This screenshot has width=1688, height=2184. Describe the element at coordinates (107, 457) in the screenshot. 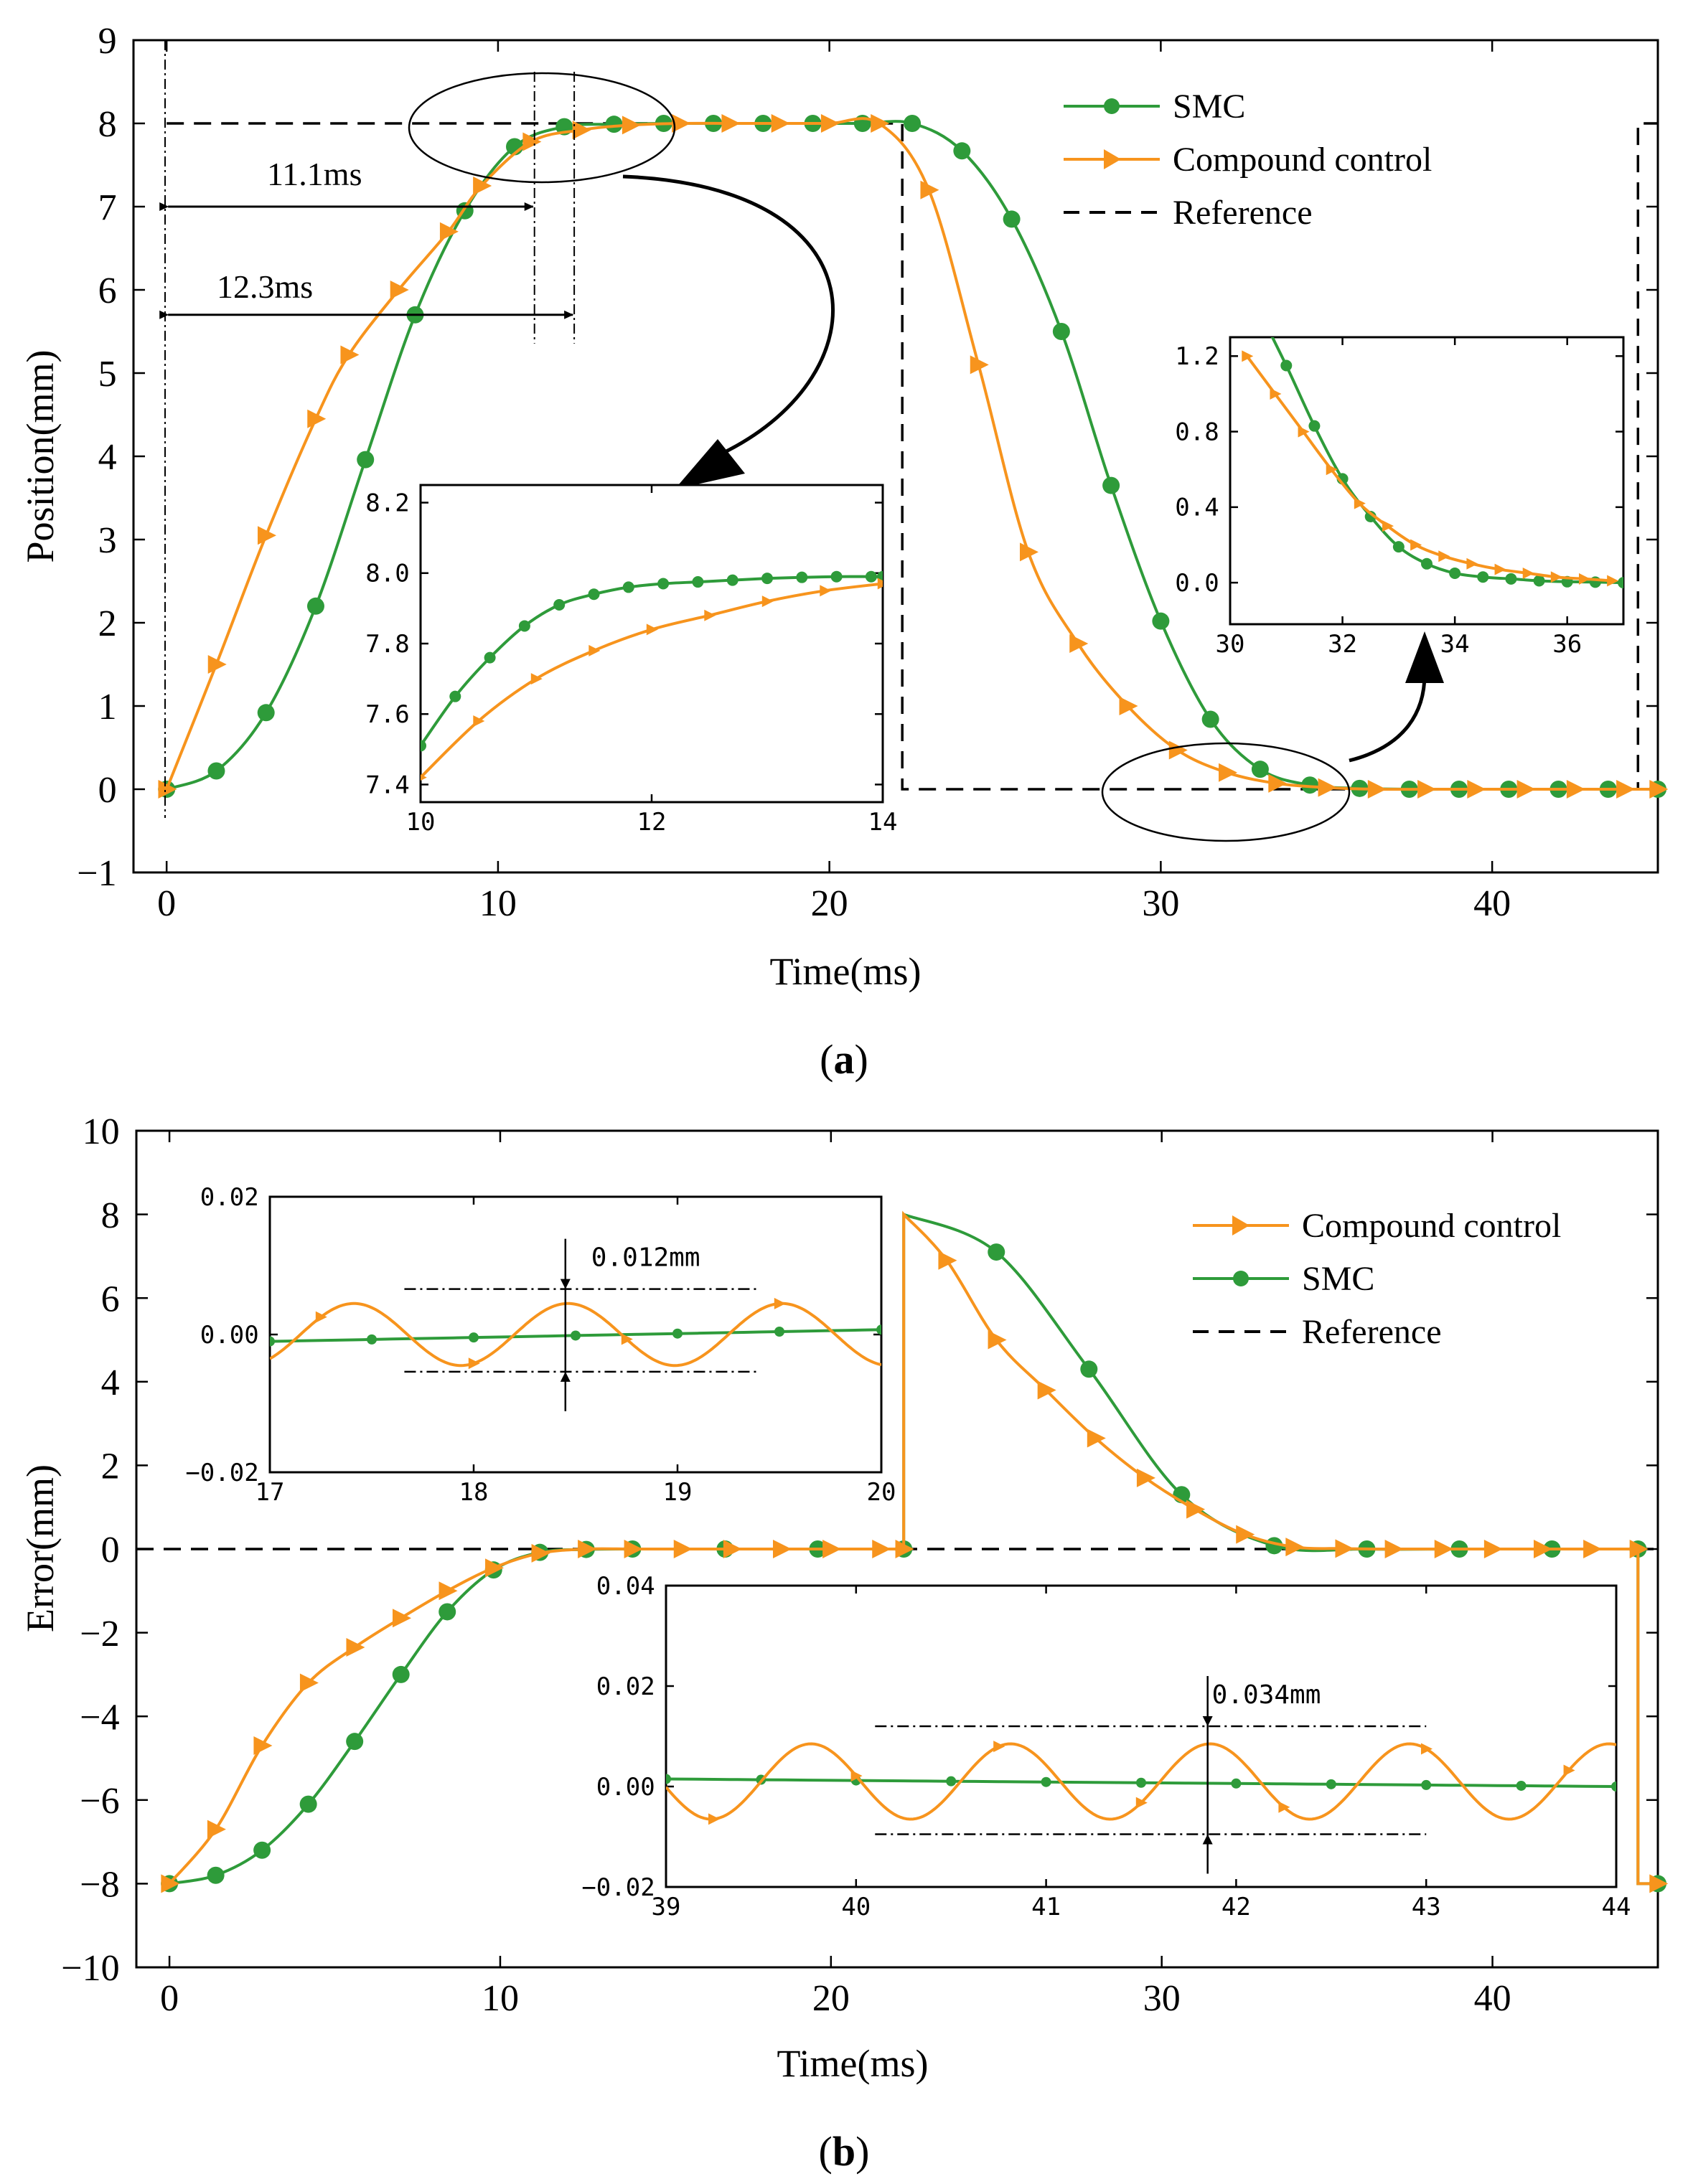

I see `panel-a-ytick-label: 4` at that location.